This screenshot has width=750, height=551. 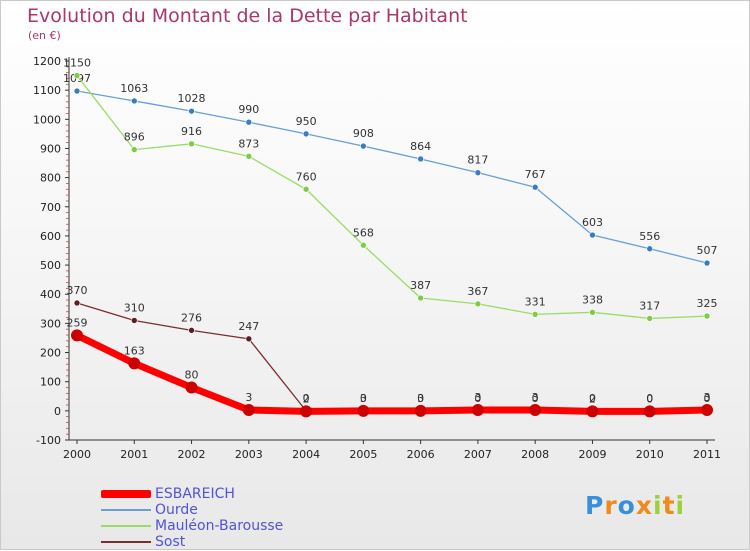 I want to click on data-label-sost: 276, so click(x=191, y=317).